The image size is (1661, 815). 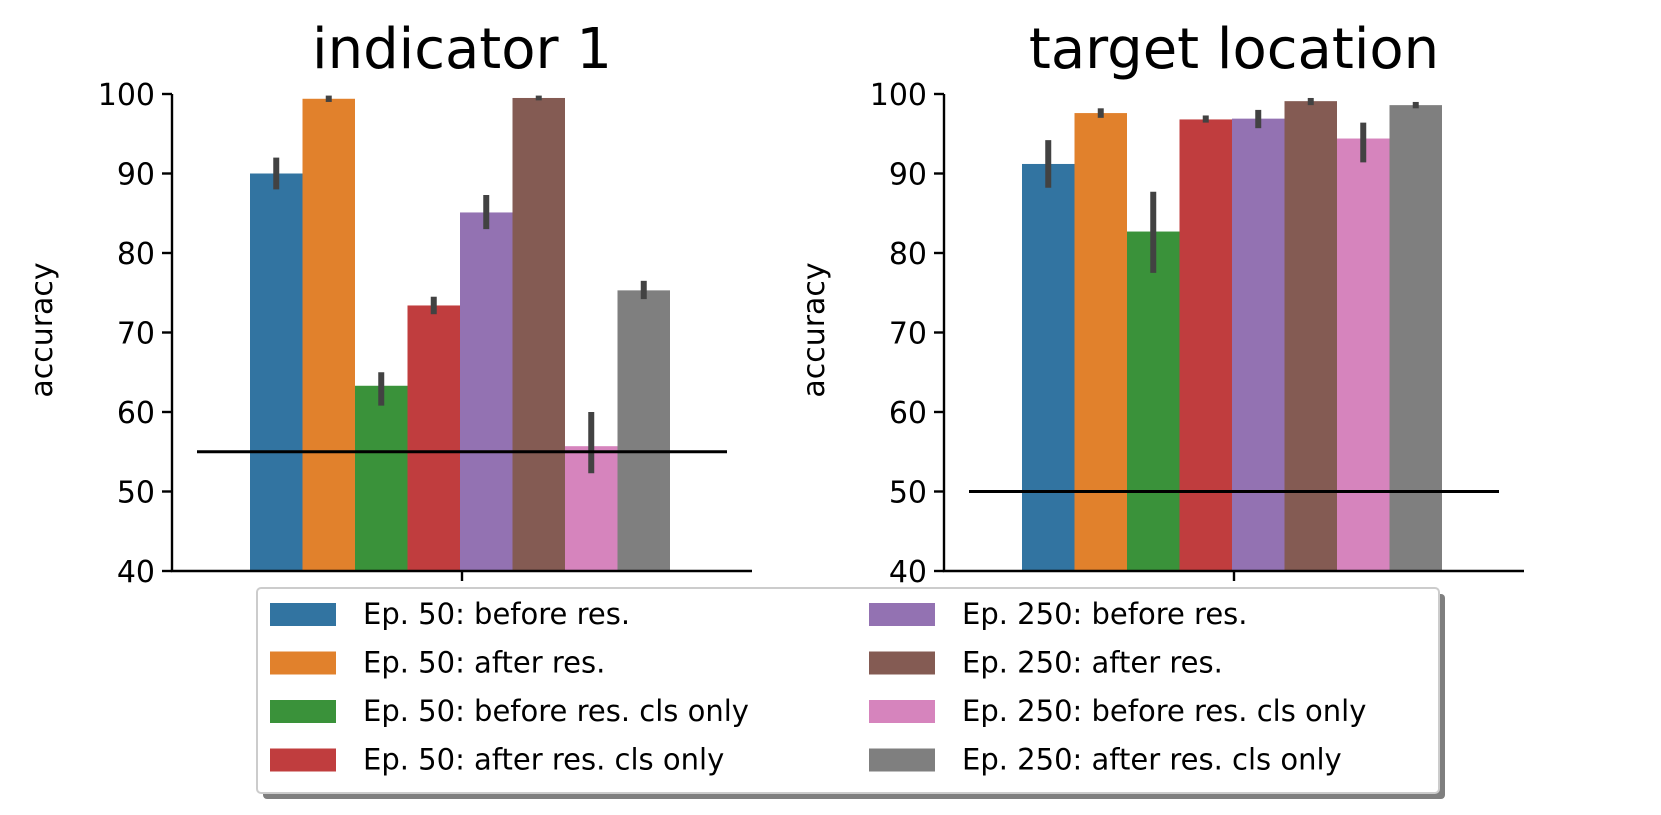 I want to click on legend-label: Ep. 50: before res. cls only, so click(x=556, y=711).